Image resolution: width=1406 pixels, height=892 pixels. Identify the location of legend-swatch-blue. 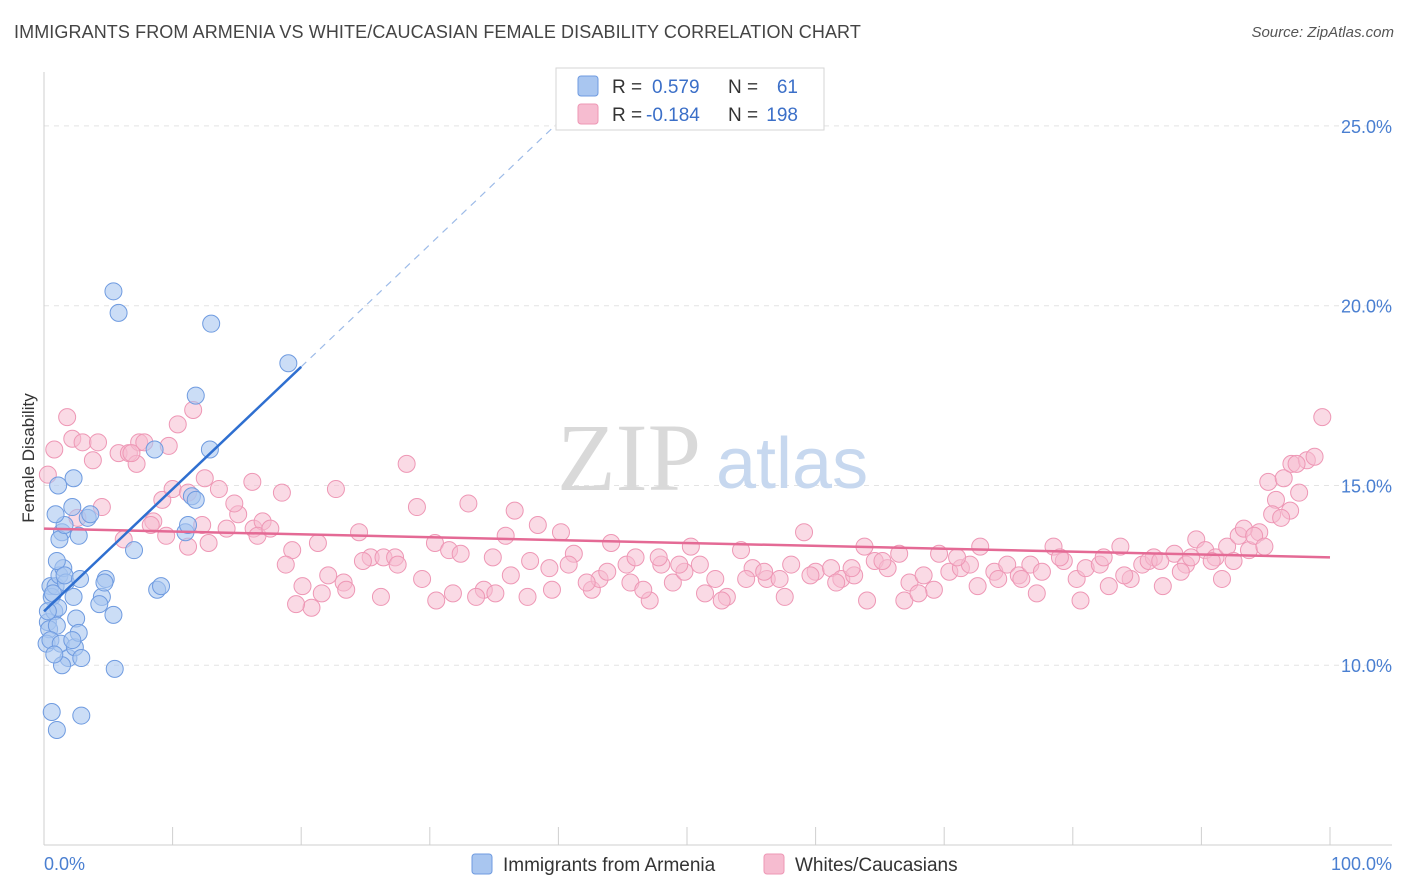
(588, 86).